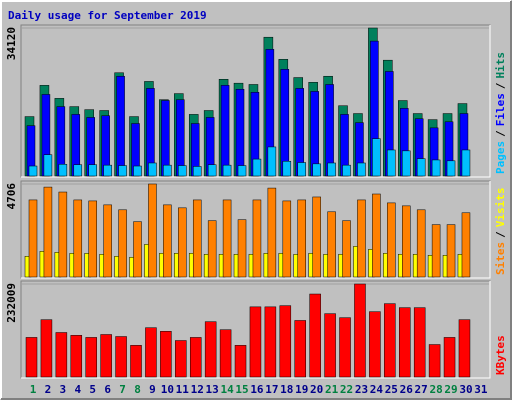 The image size is (512, 400). I want to click on legend: Sites / Visits, so click(500, 232).